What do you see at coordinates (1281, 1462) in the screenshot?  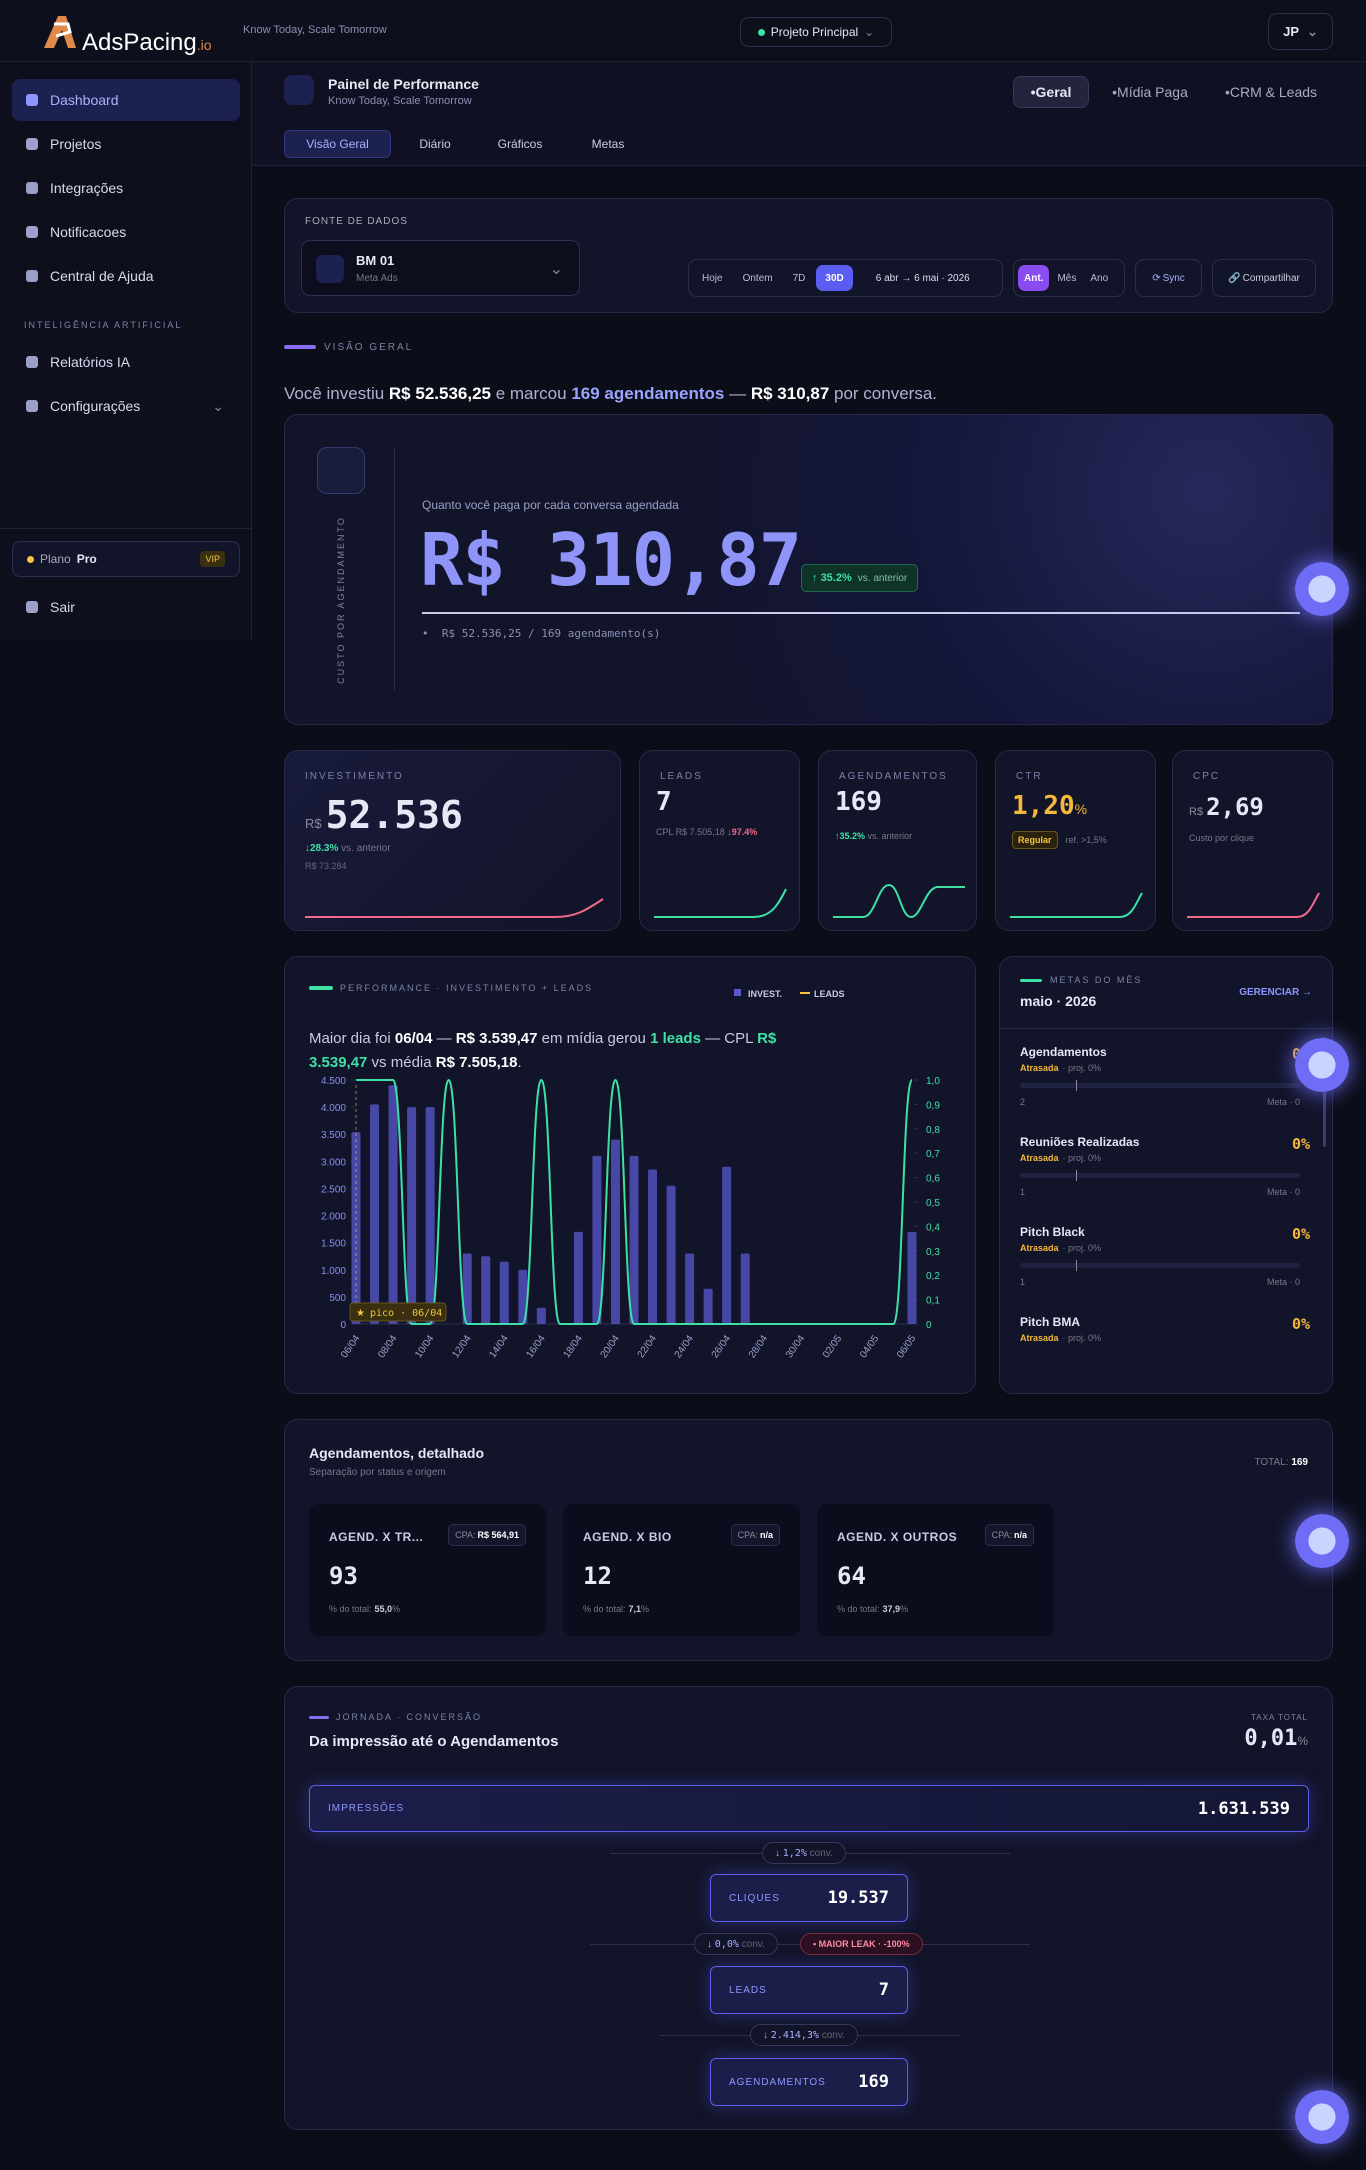 I see `detail-total: TOTAL: 169` at bounding box center [1281, 1462].